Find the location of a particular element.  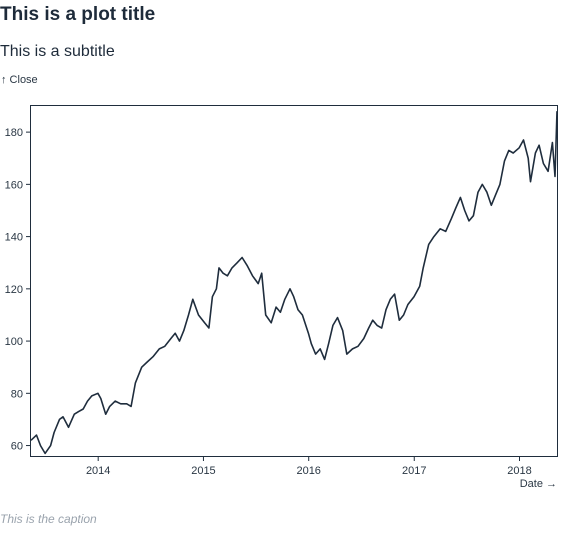

x-axis: 2014 2015 2016 2017 2018 is located at coordinates (309, 466).